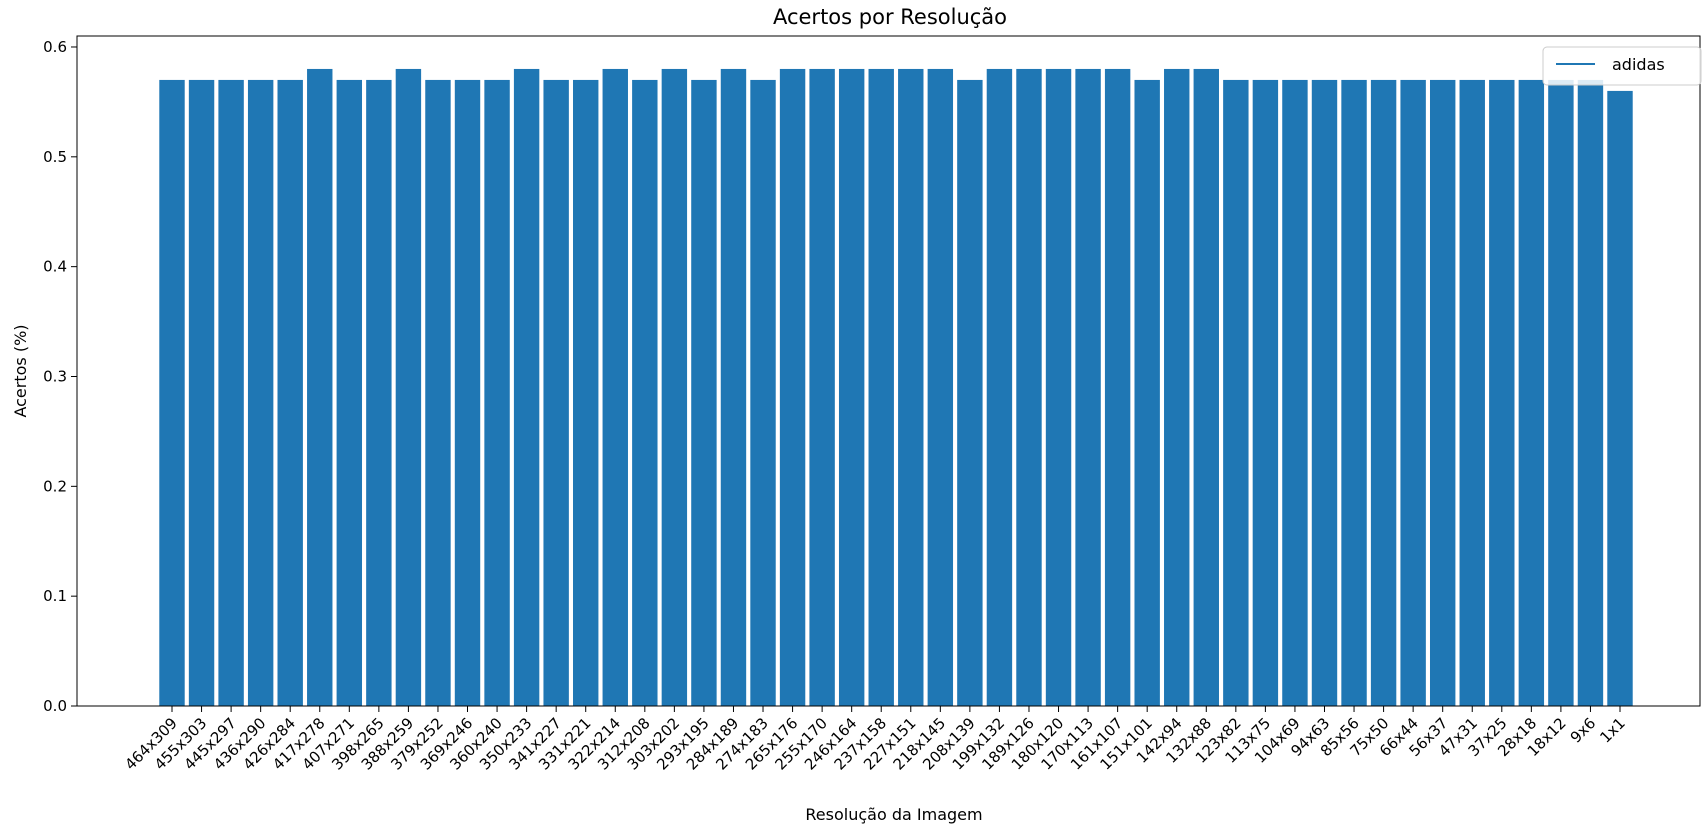 The width and height of the screenshot is (1708, 837). I want to click on bar-189x126, so click(1029, 387).